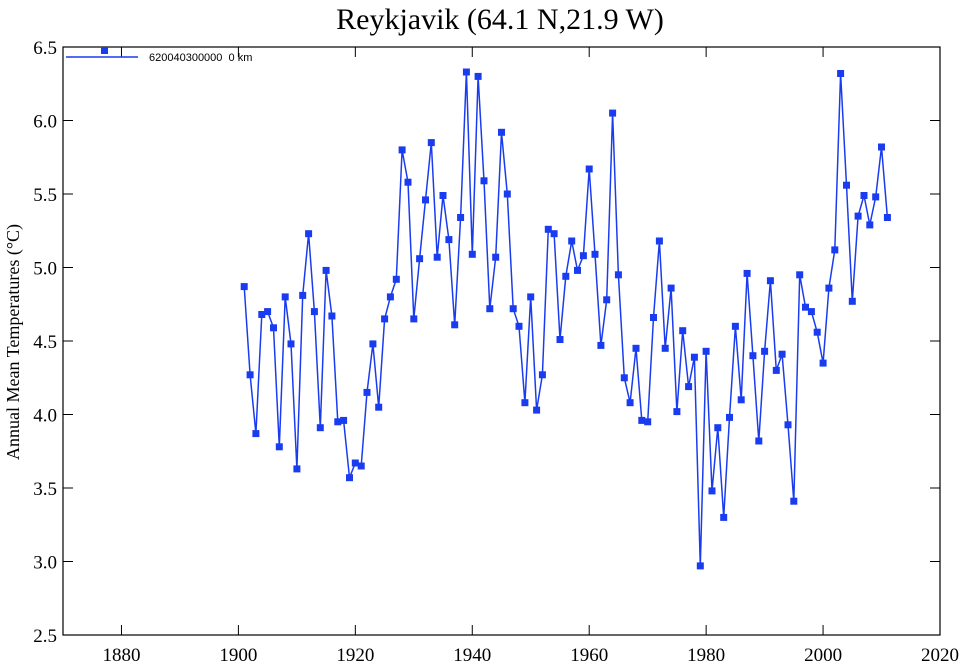 The height and width of the screenshot is (664, 969). Describe the element at coordinates (45, 122) in the screenshot. I see `y-tick-label: 6.0` at that location.